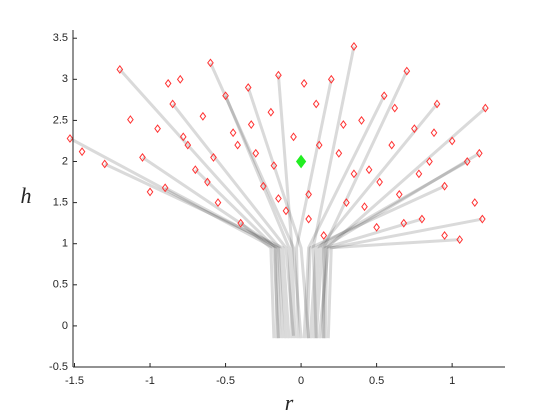  What do you see at coordinates (60, 38) in the screenshot?
I see `y-tick-label: 3.5` at bounding box center [60, 38].